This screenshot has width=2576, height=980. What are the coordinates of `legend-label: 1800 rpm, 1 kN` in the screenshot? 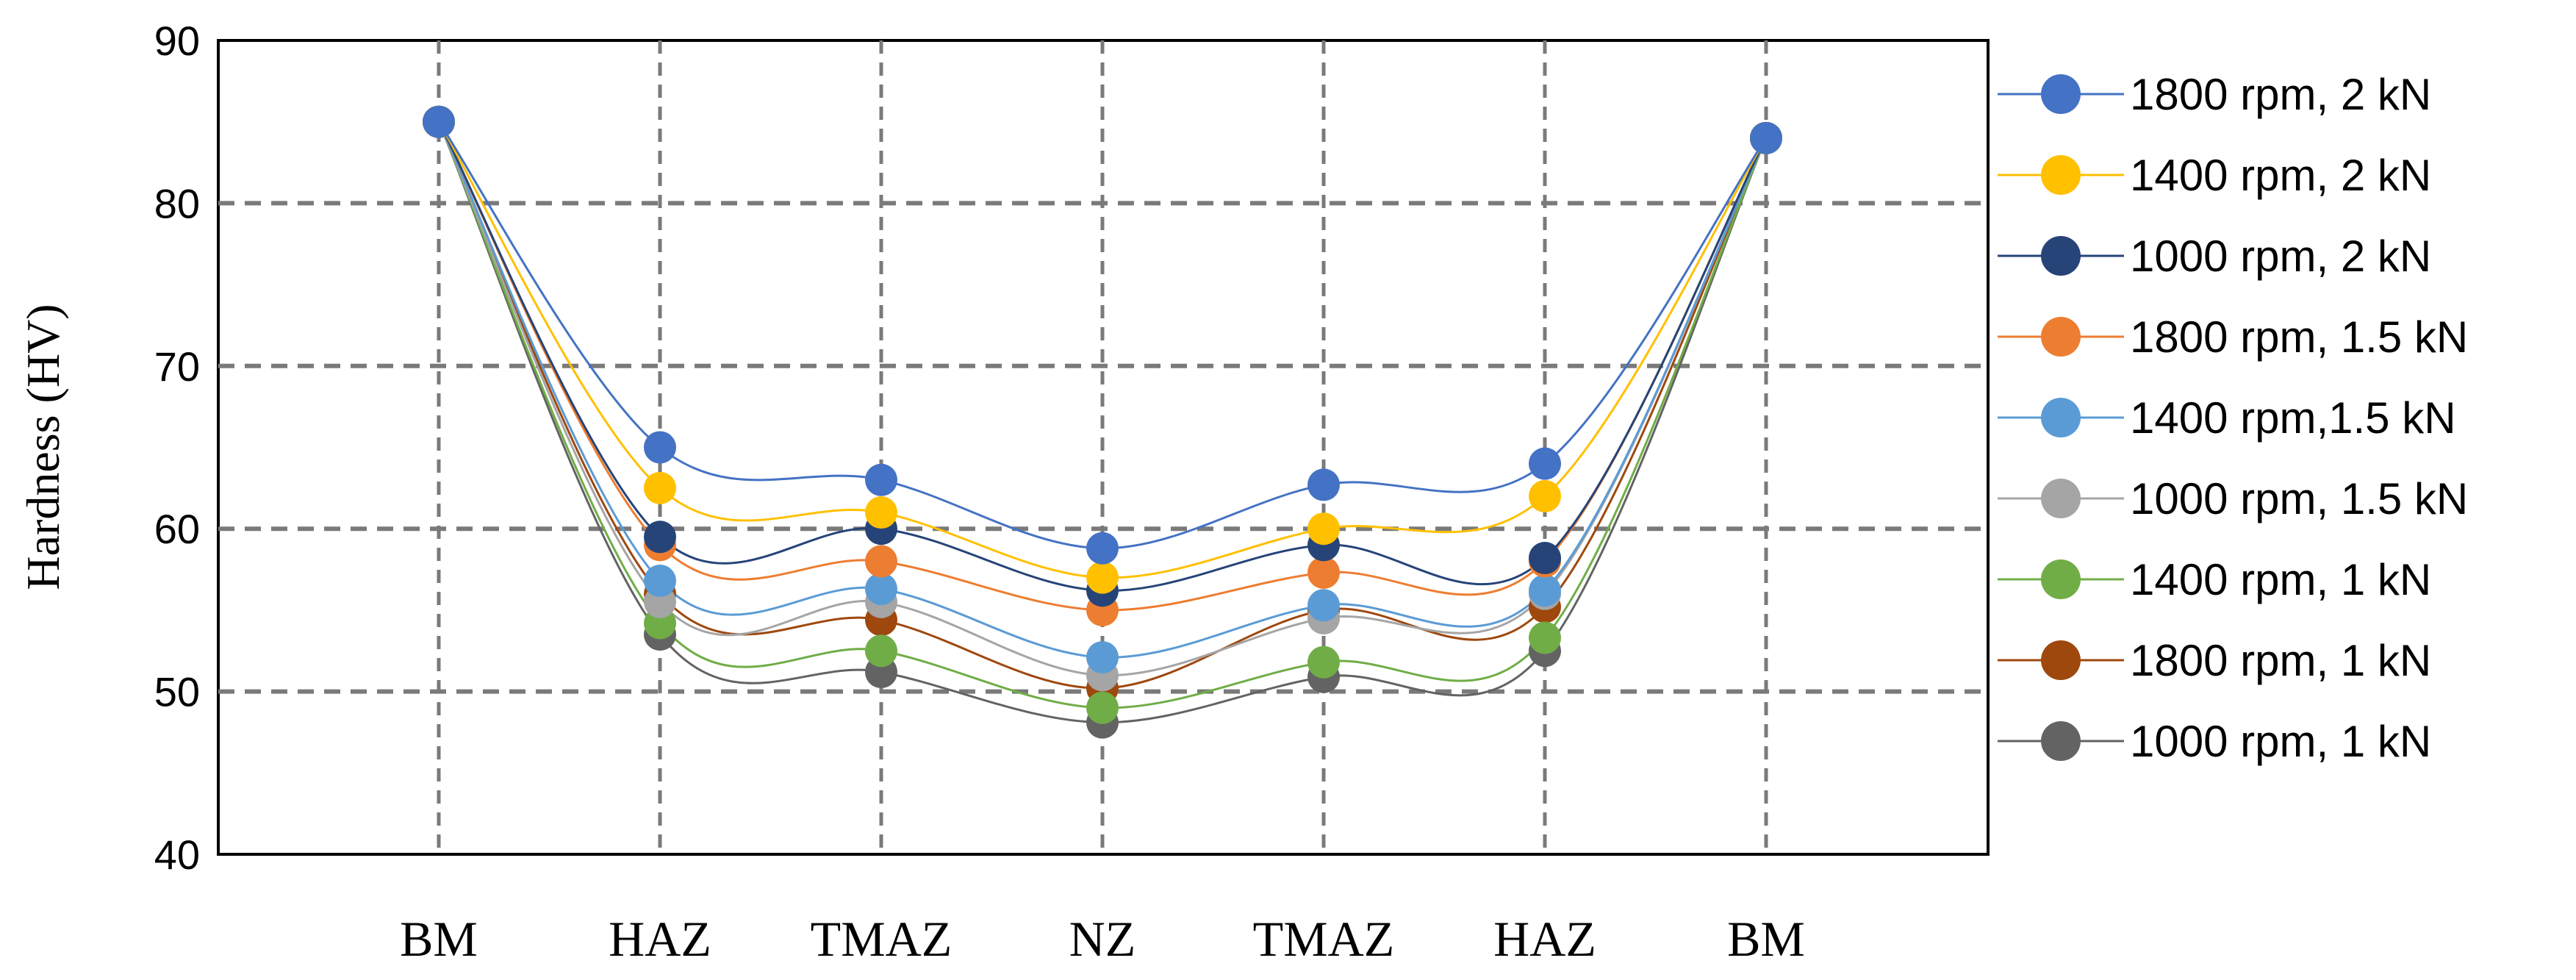 It's located at (2280, 660).